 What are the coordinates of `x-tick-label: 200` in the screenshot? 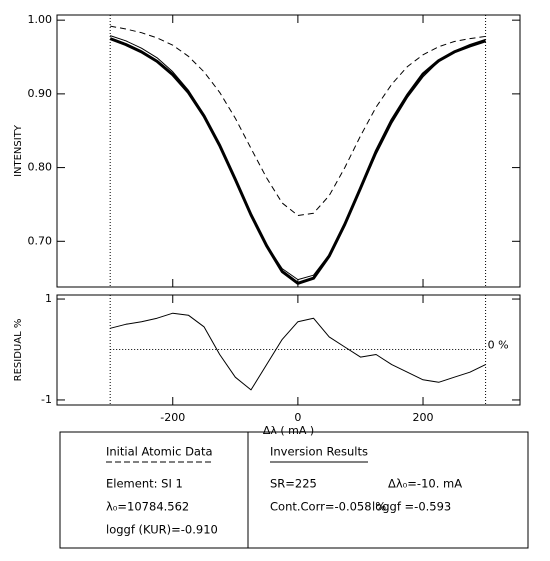 It's located at (423, 417).